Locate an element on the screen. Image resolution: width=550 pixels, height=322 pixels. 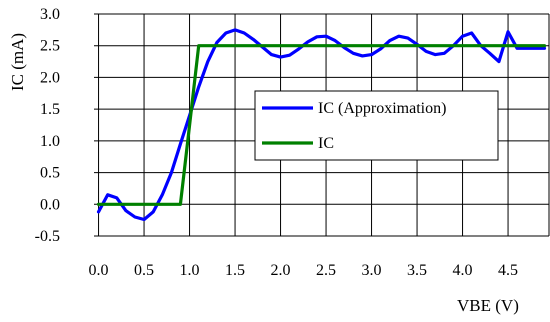
x-tick-label: 0.5 is located at coordinates (144, 270).